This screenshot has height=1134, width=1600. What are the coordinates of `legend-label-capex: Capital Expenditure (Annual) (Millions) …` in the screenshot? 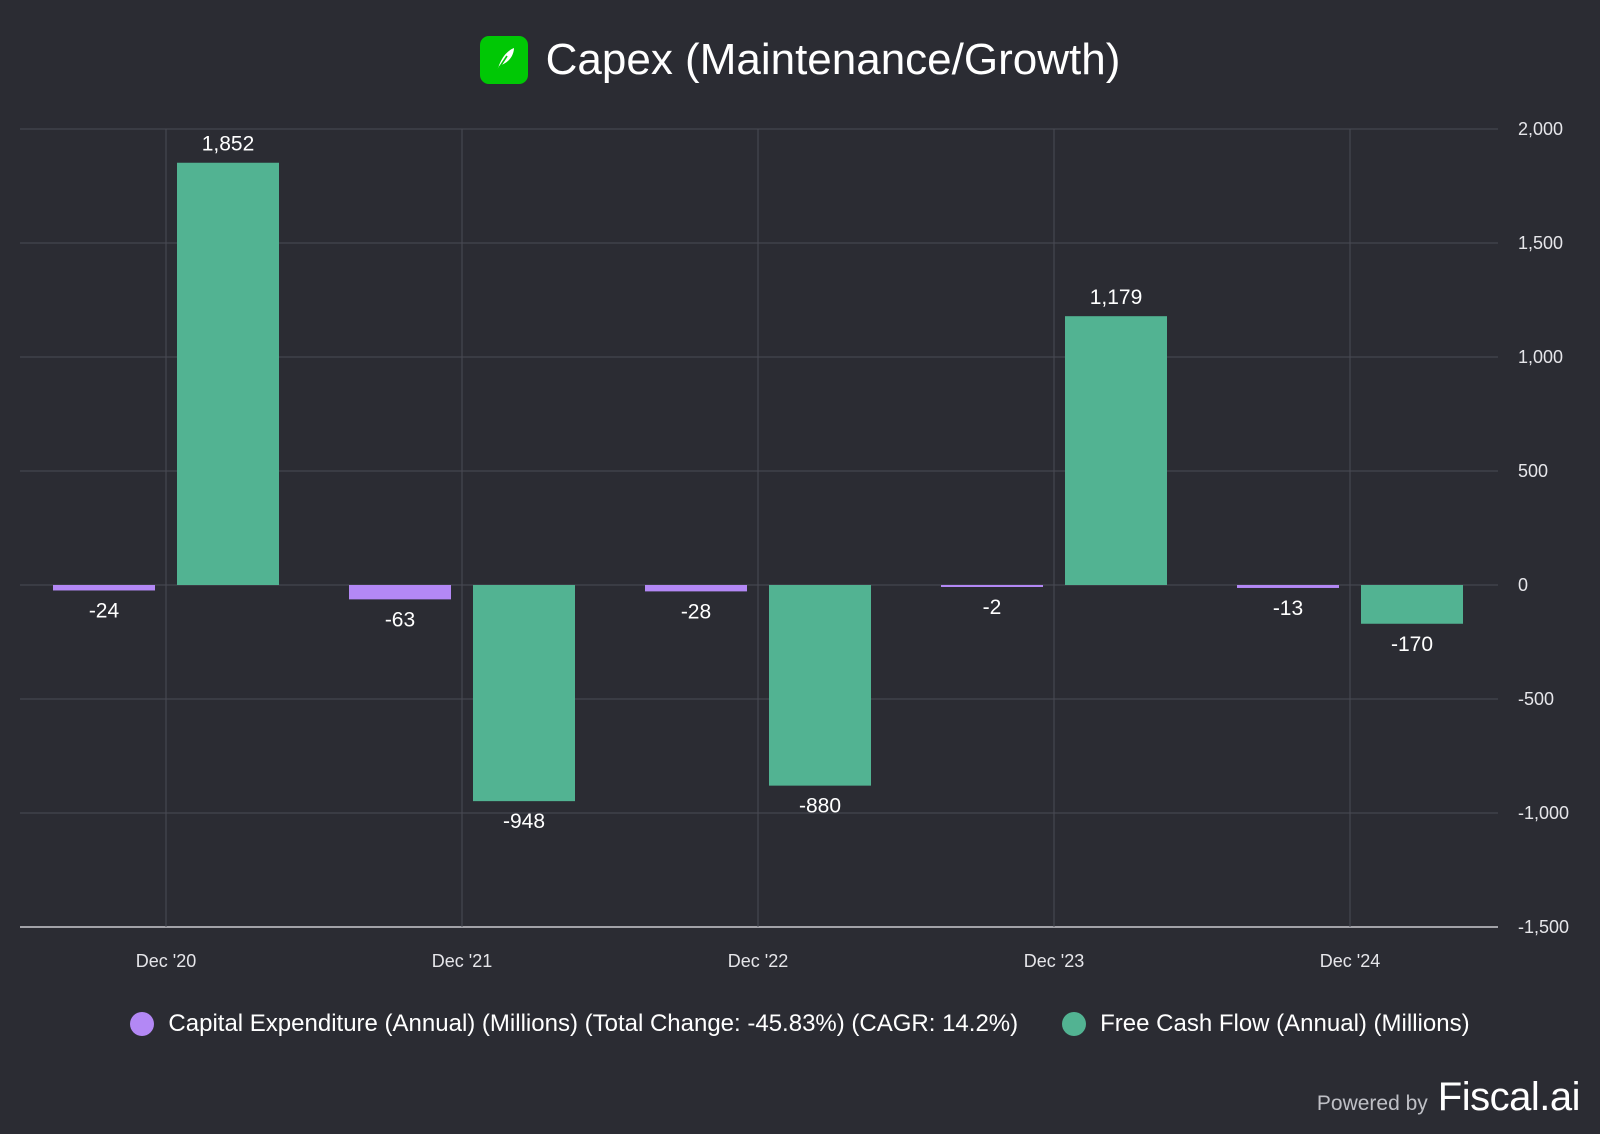 It's located at (593, 1023).